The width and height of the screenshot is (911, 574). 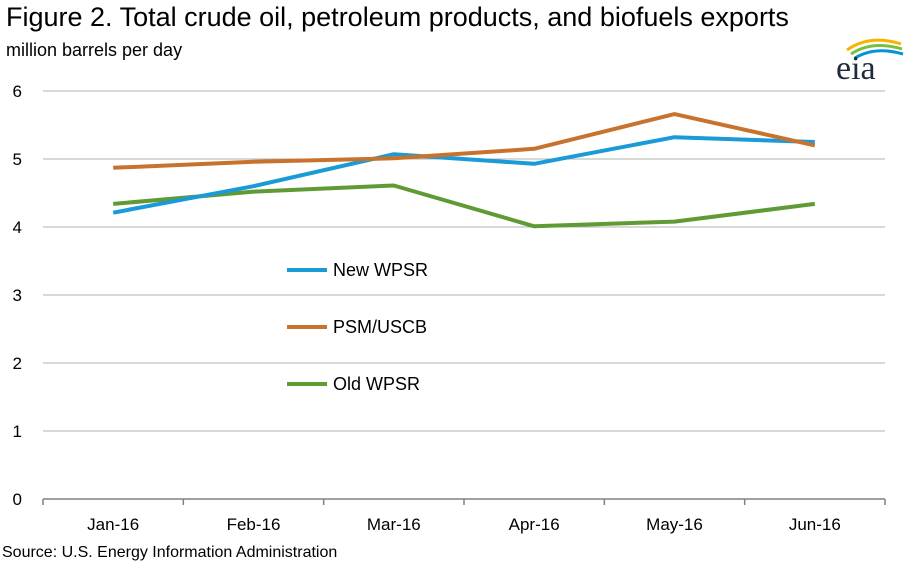 I want to click on eia-logo-icon, so click(x=875, y=49).